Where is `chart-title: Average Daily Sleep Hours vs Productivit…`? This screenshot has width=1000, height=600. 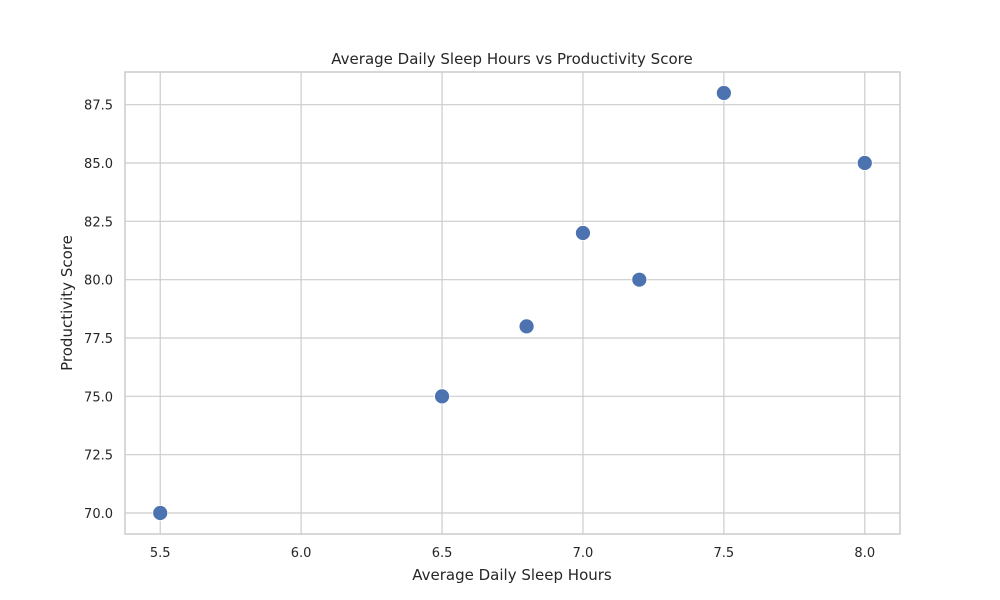
chart-title: Average Daily Sleep Hours vs Productivit… is located at coordinates (511, 59).